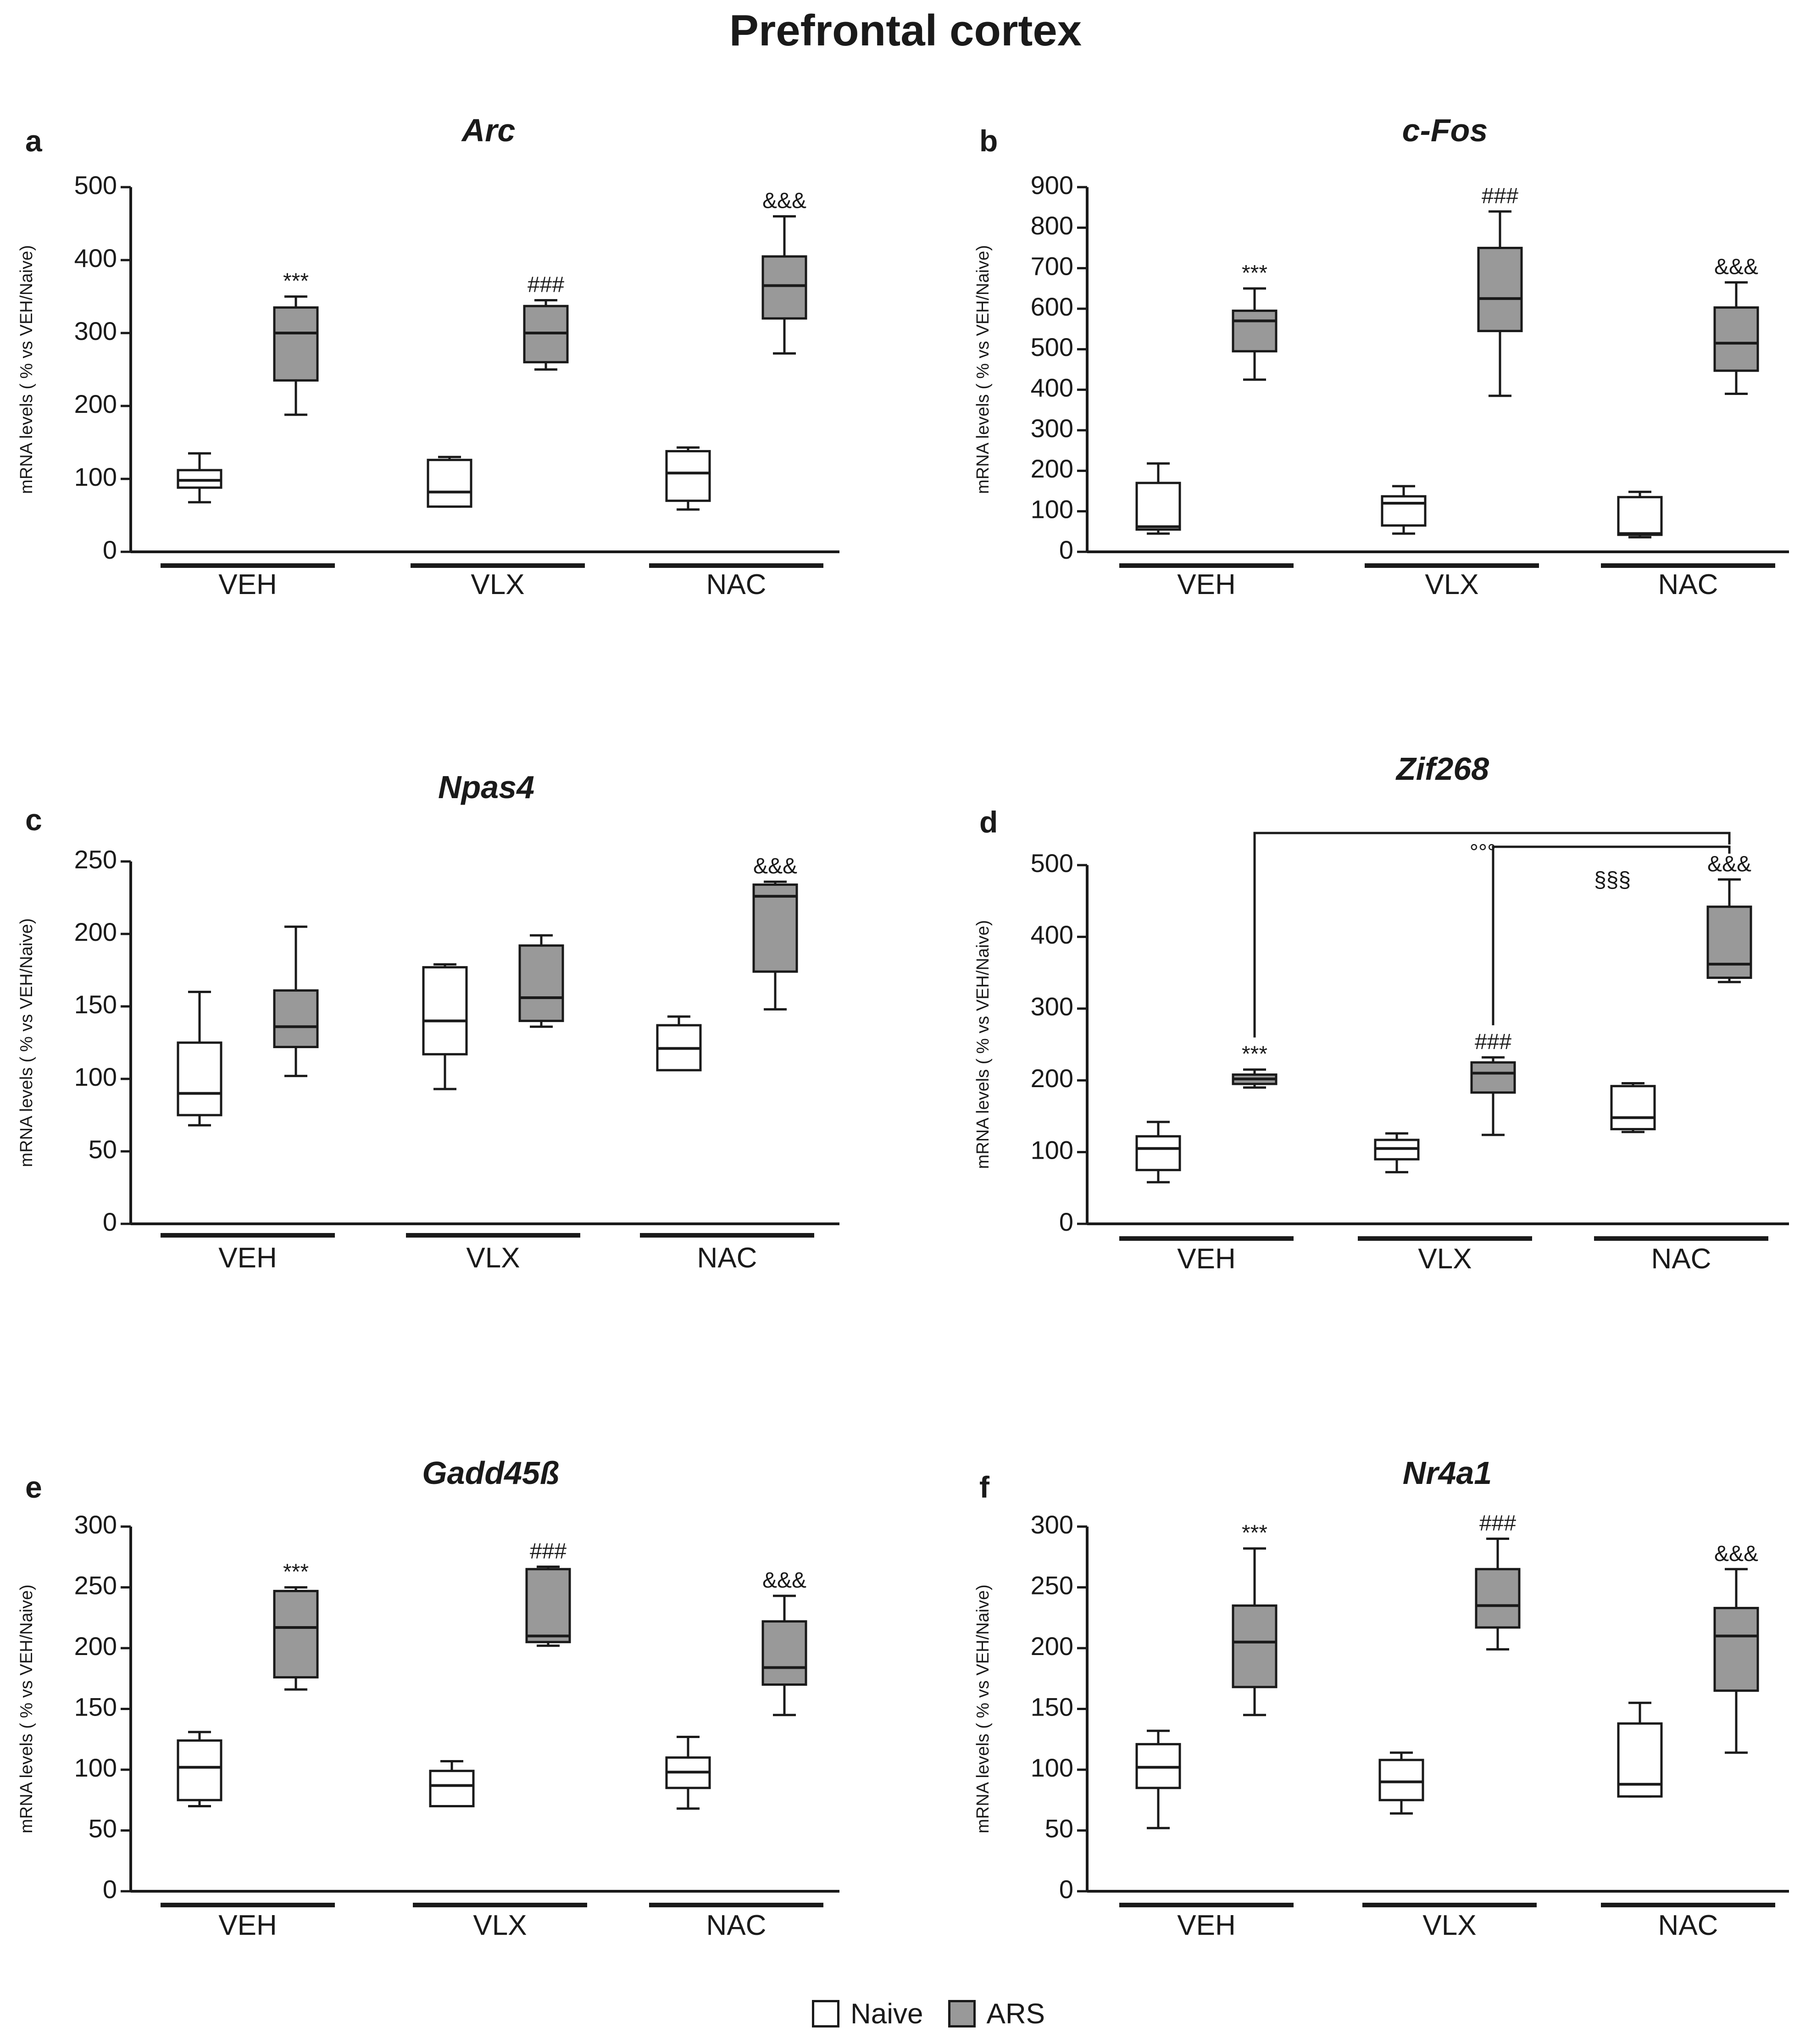  What do you see at coordinates (1611, 936) in the screenshot?
I see `comparison-bracket` at bounding box center [1611, 936].